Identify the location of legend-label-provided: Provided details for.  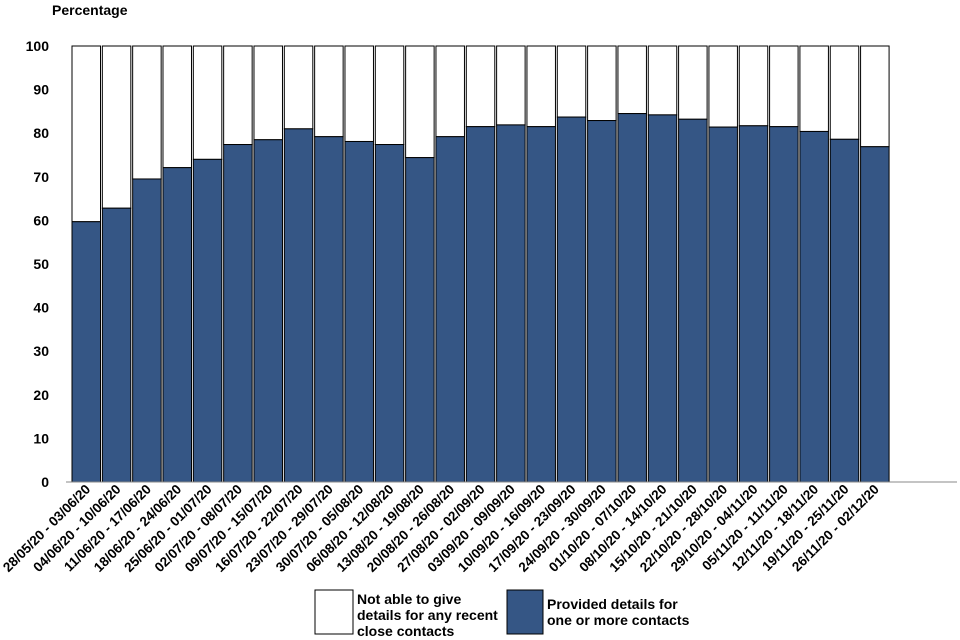
(612, 604).